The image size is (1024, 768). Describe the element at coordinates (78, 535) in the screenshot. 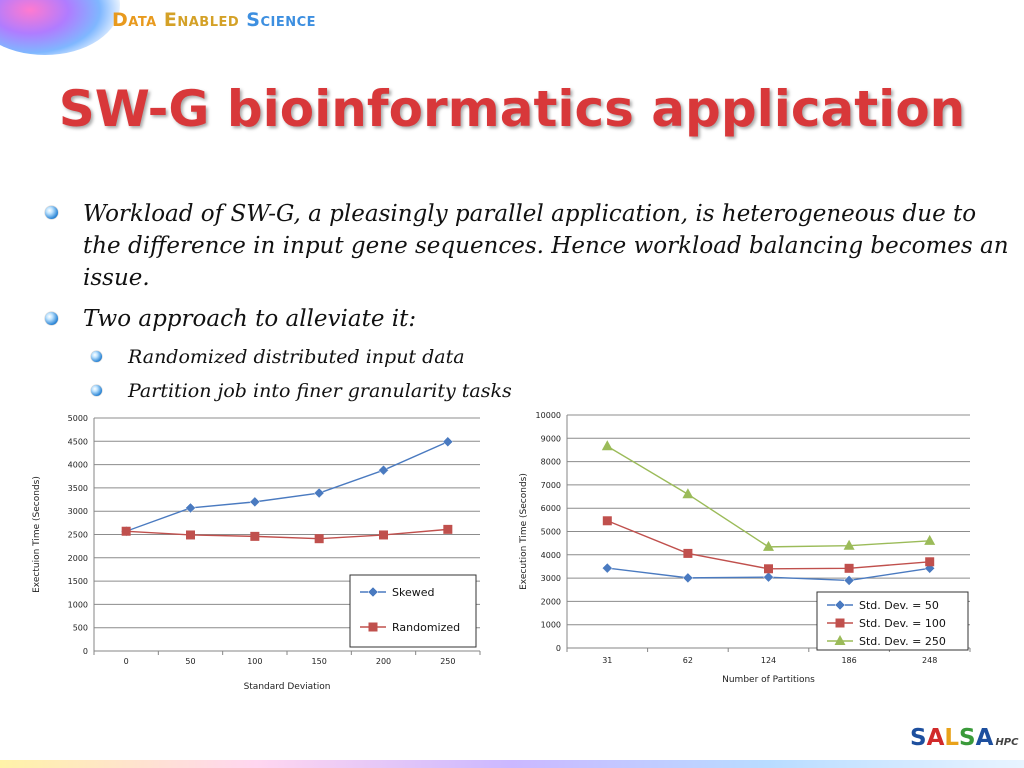

I see `y-tick-label: 2500` at that location.